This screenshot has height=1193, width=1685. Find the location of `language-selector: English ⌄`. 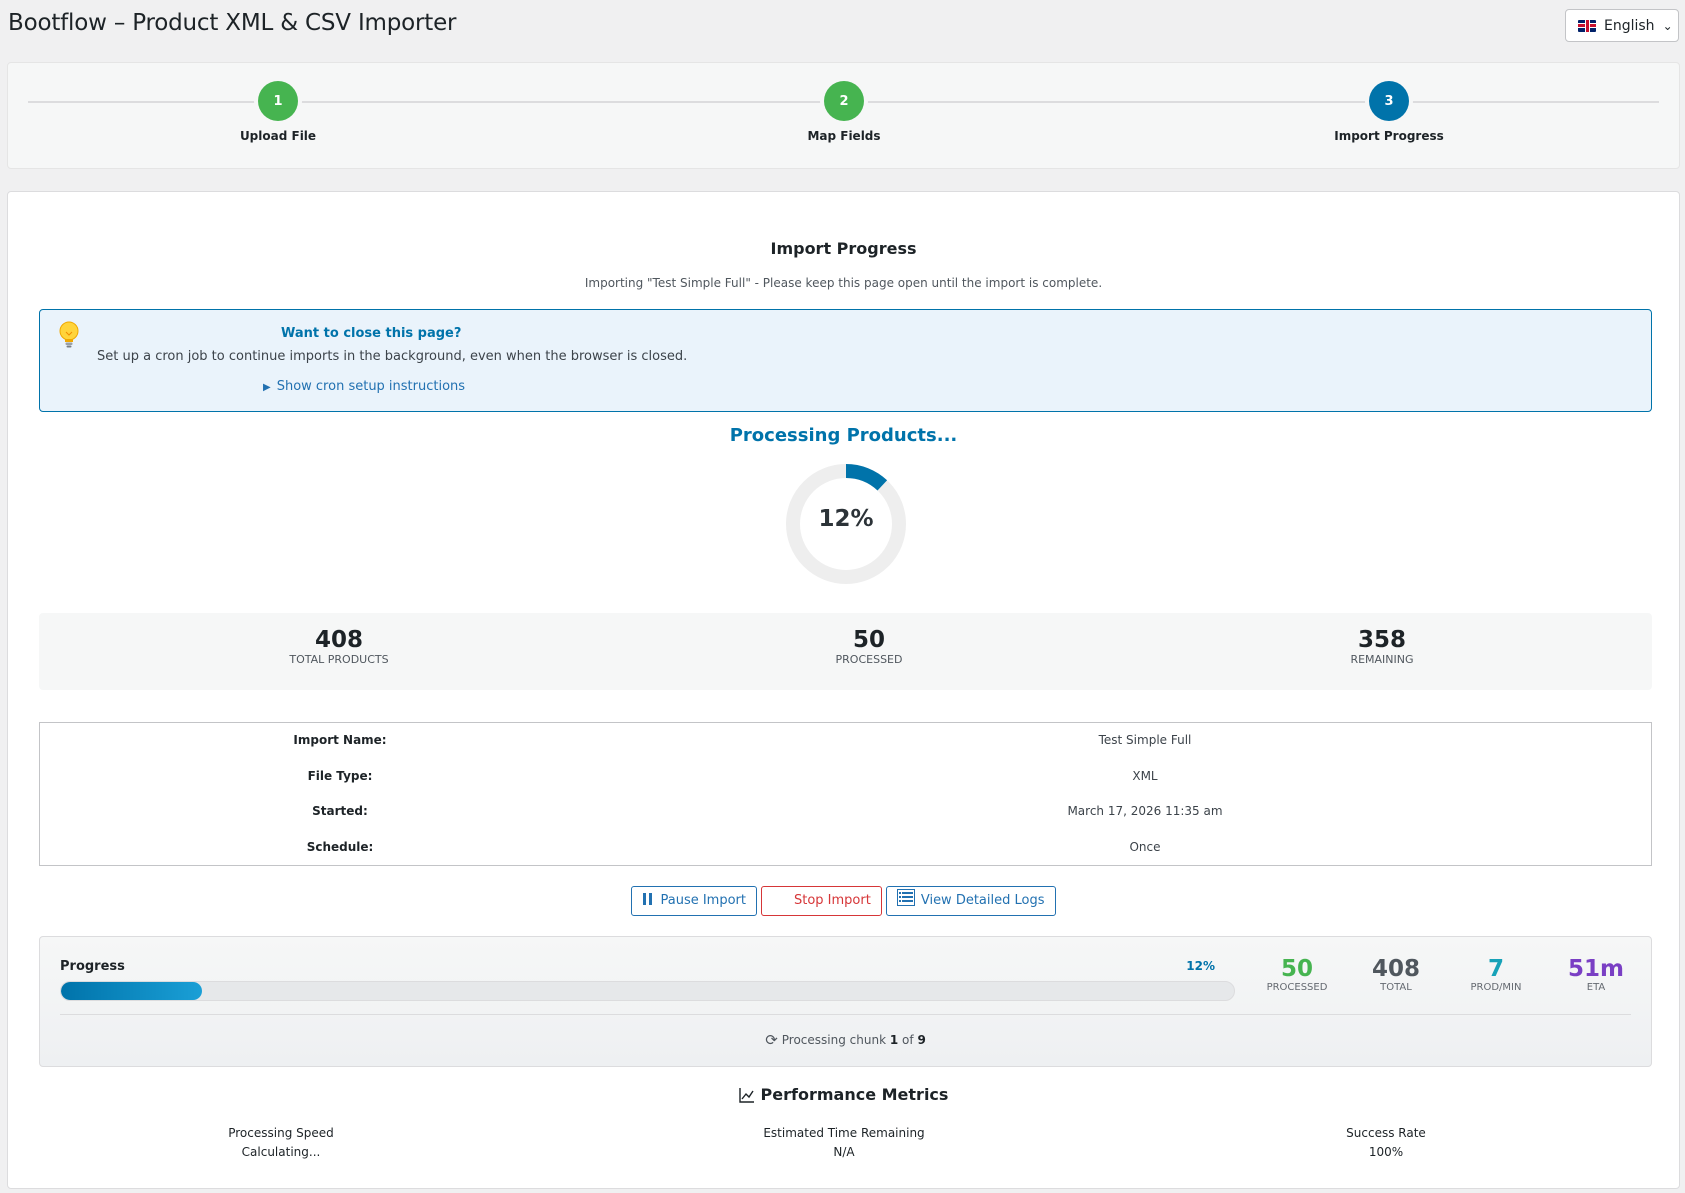

language-selector: English ⌄ is located at coordinates (1622, 25).